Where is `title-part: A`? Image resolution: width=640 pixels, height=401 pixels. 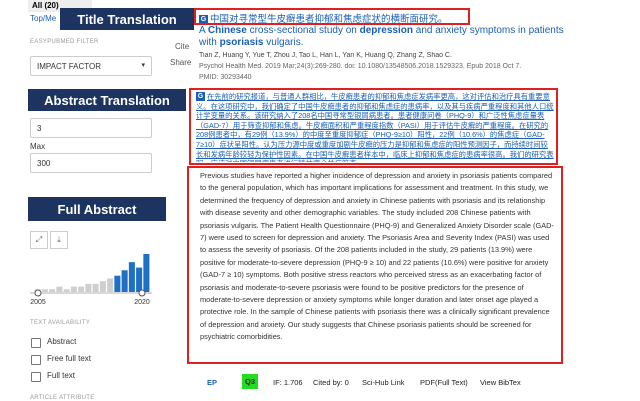 title-part: A is located at coordinates (203, 30).